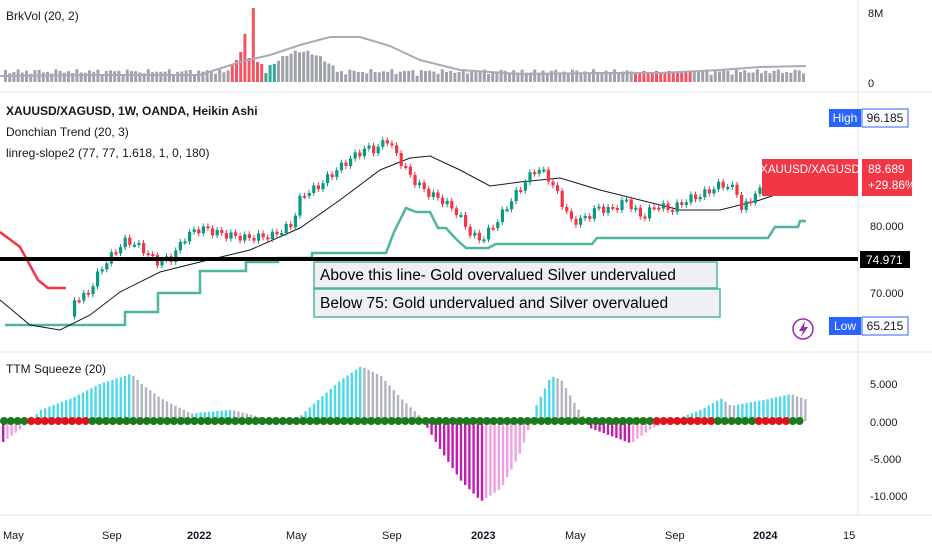 This screenshot has width=932, height=550. I want to click on last-price-bg, so click(887, 177).